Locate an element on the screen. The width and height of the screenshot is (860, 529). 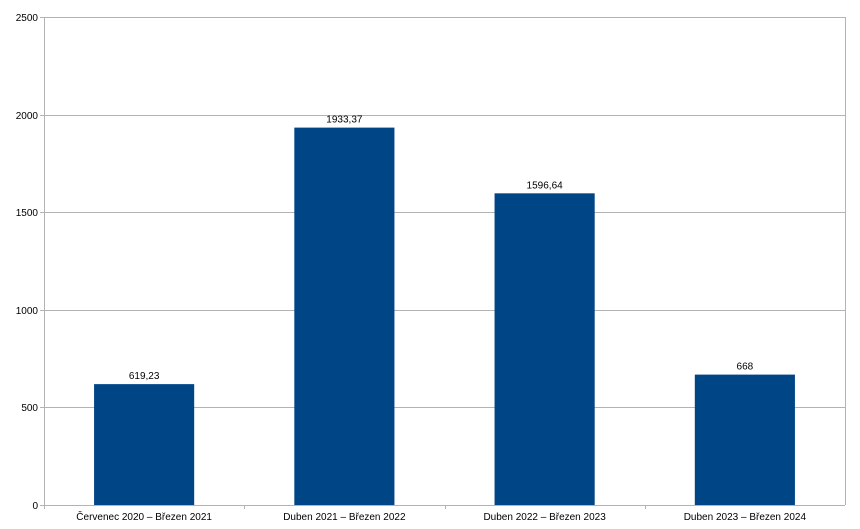
data-label: 1596,64 is located at coordinates (545, 185).